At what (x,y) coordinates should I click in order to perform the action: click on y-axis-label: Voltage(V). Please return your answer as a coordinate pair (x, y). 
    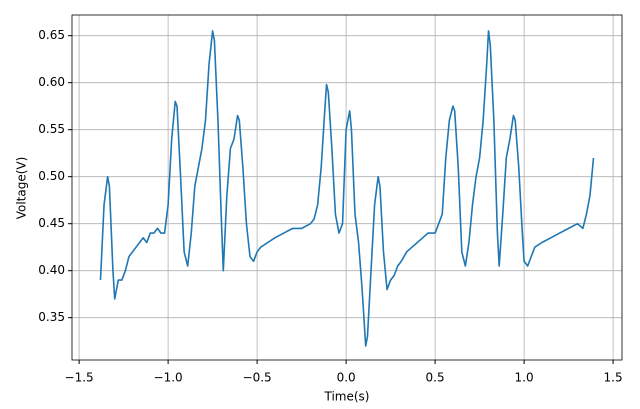
    Looking at the image, I should click on (22, 188).